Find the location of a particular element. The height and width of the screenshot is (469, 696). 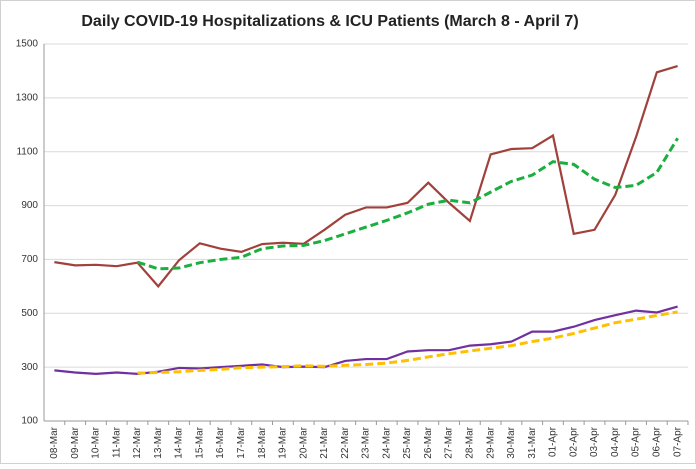

x-tick-label: 11-Mar is located at coordinates (116, 442).